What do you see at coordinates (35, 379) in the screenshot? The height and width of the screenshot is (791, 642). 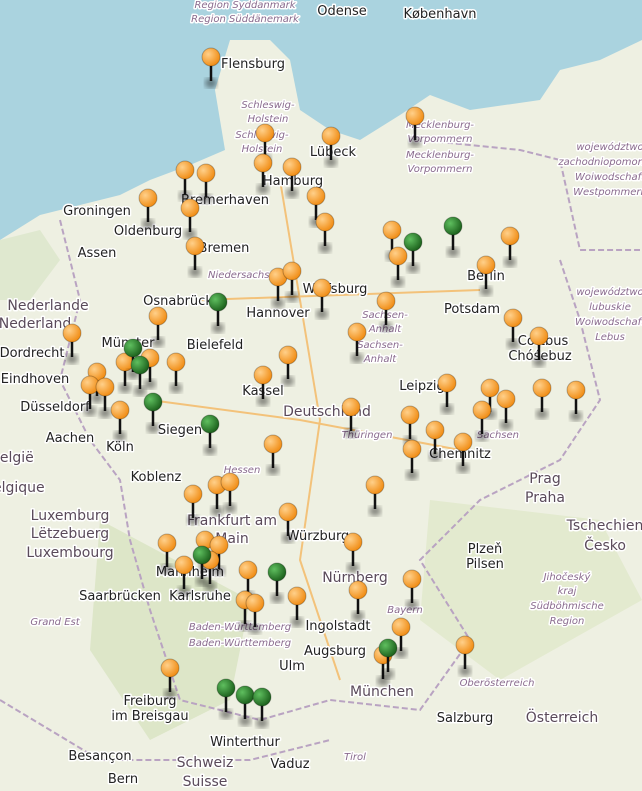 I see `place-label: Eindhoven` at bounding box center [35, 379].